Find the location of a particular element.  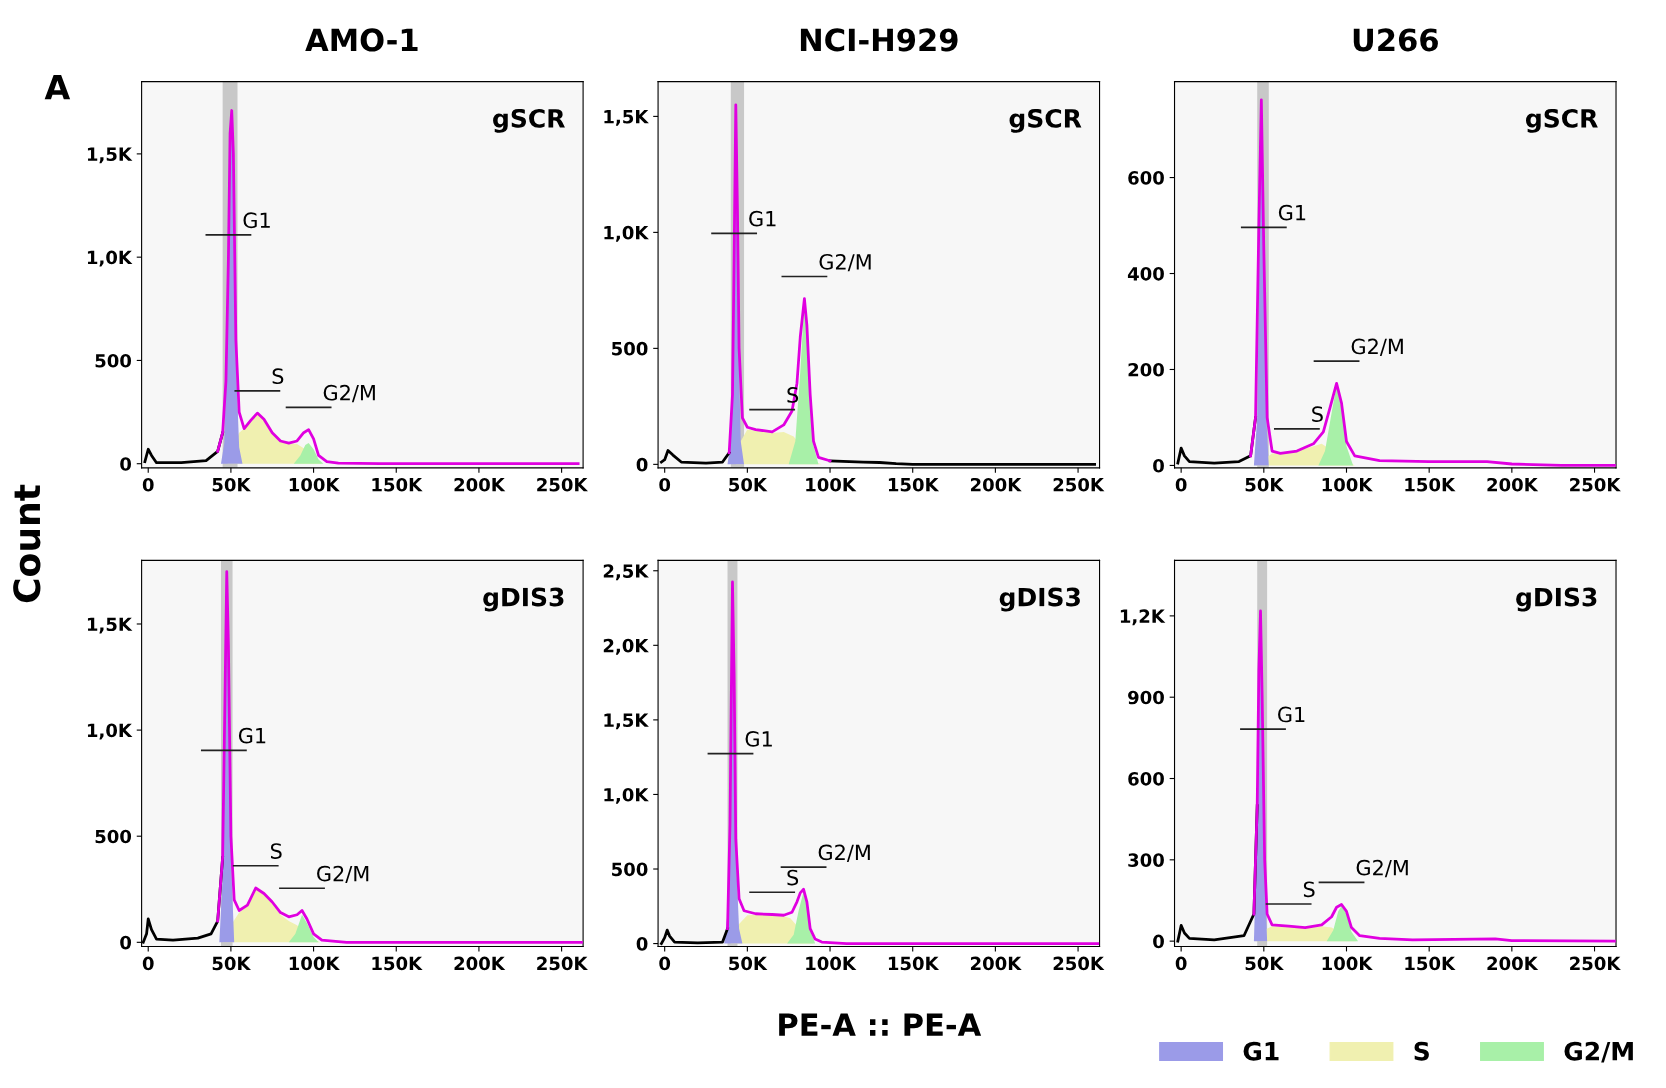

y-tick-label: 1,2K is located at coordinates (1143, 617).